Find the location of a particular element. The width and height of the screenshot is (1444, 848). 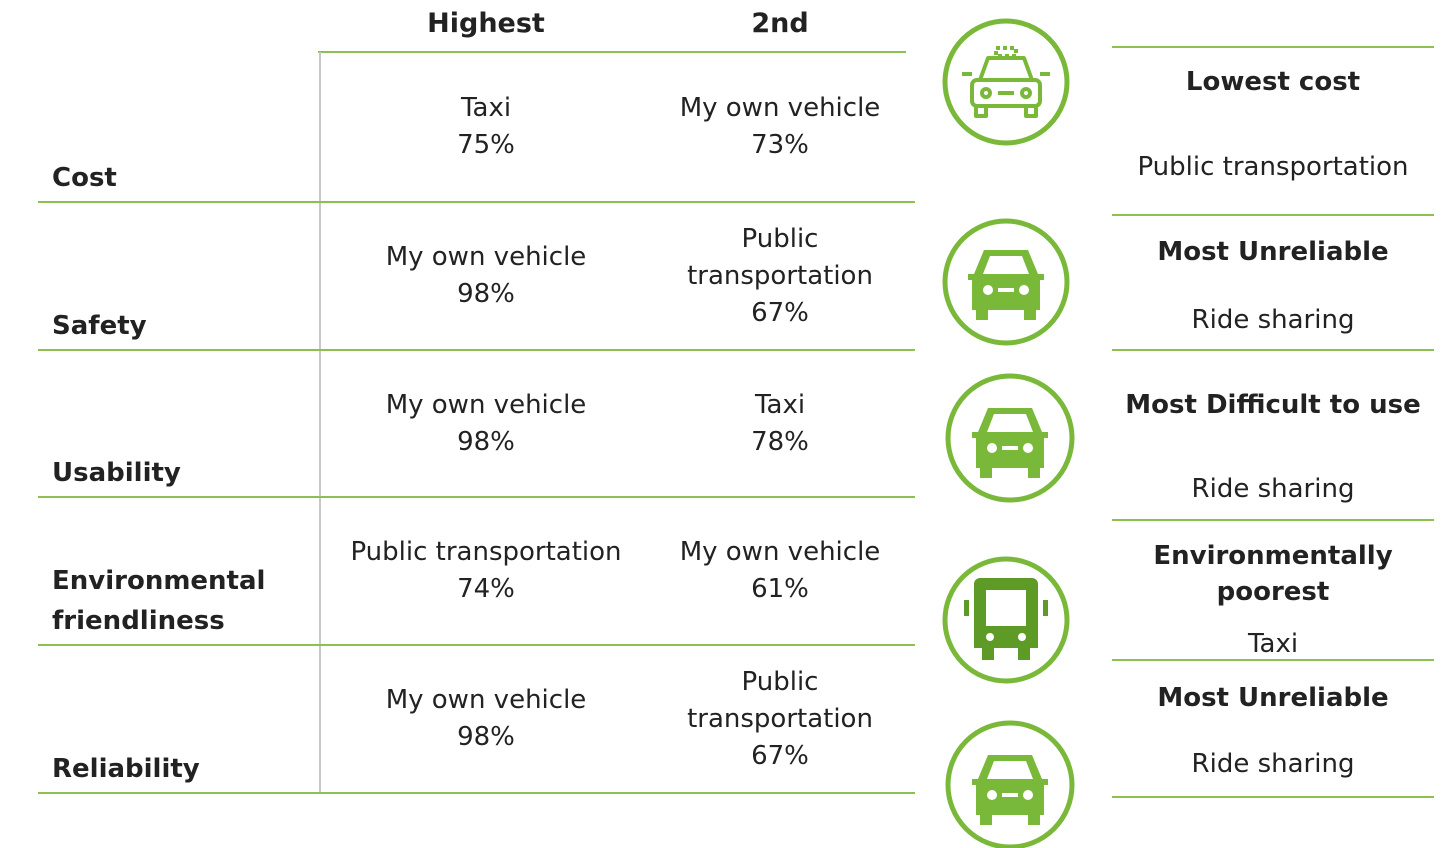

table-cell: My own vehicle 73% is located at coordinates (780, 127).